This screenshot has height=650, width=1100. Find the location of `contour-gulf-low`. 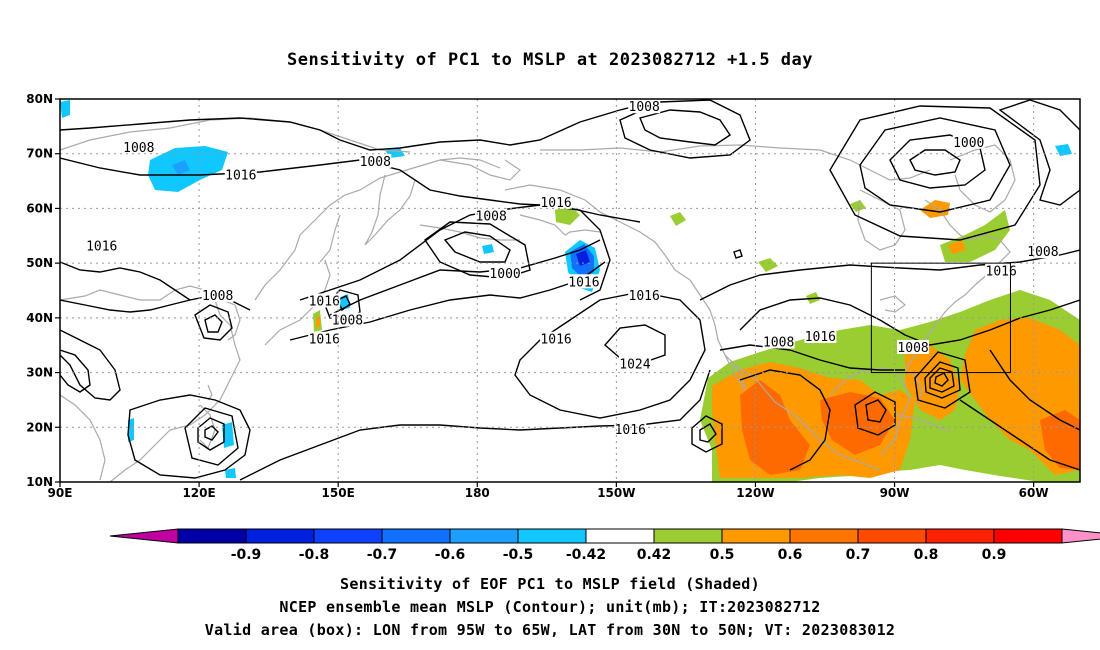

contour-gulf-low is located at coordinates (876, 411).